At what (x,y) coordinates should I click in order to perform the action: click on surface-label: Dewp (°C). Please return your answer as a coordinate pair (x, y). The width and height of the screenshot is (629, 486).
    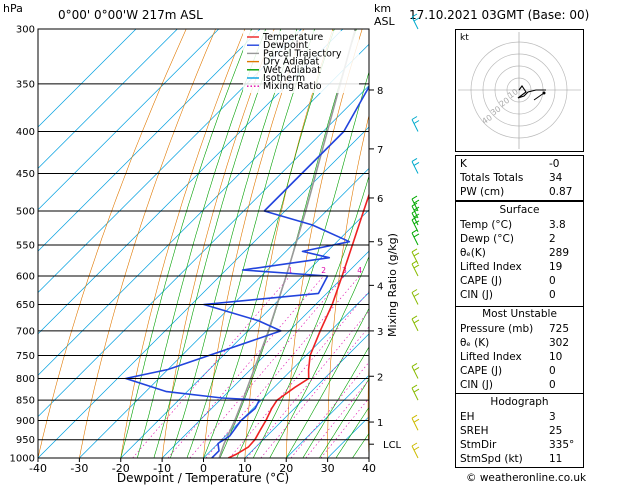
    Looking at the image, I should click on (487, 239).